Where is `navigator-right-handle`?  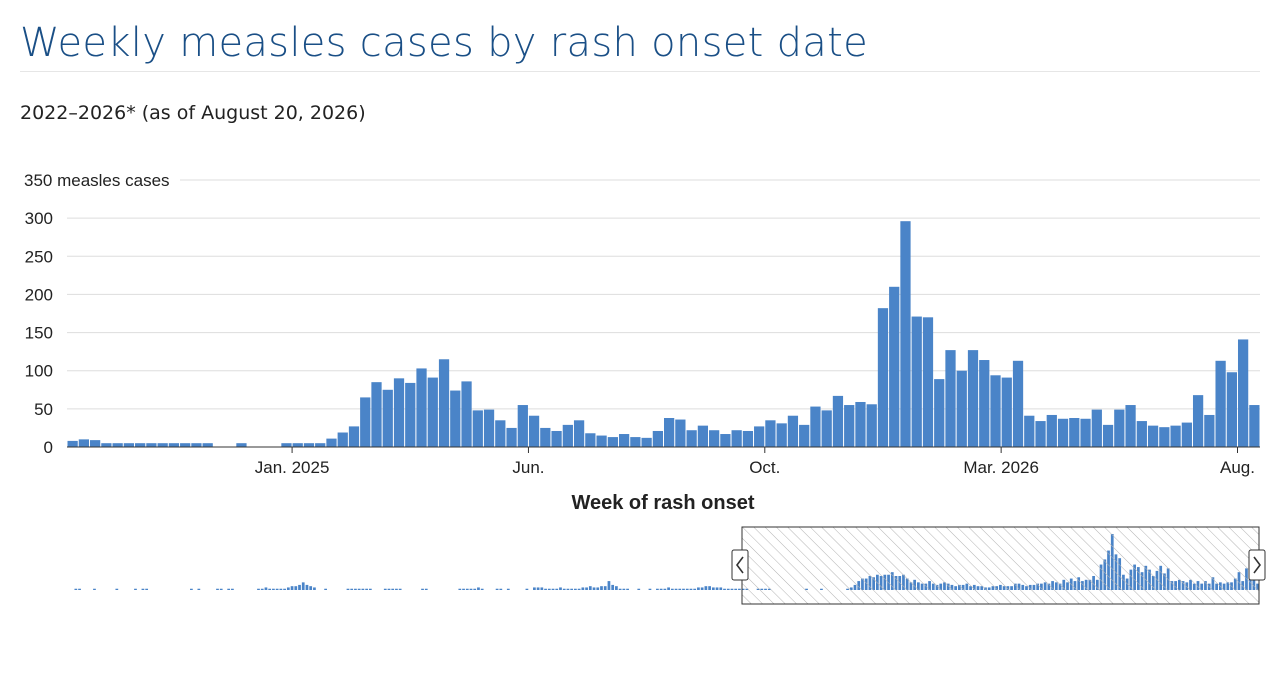
navigator-right-handle is located at coordinates (1257, 565).